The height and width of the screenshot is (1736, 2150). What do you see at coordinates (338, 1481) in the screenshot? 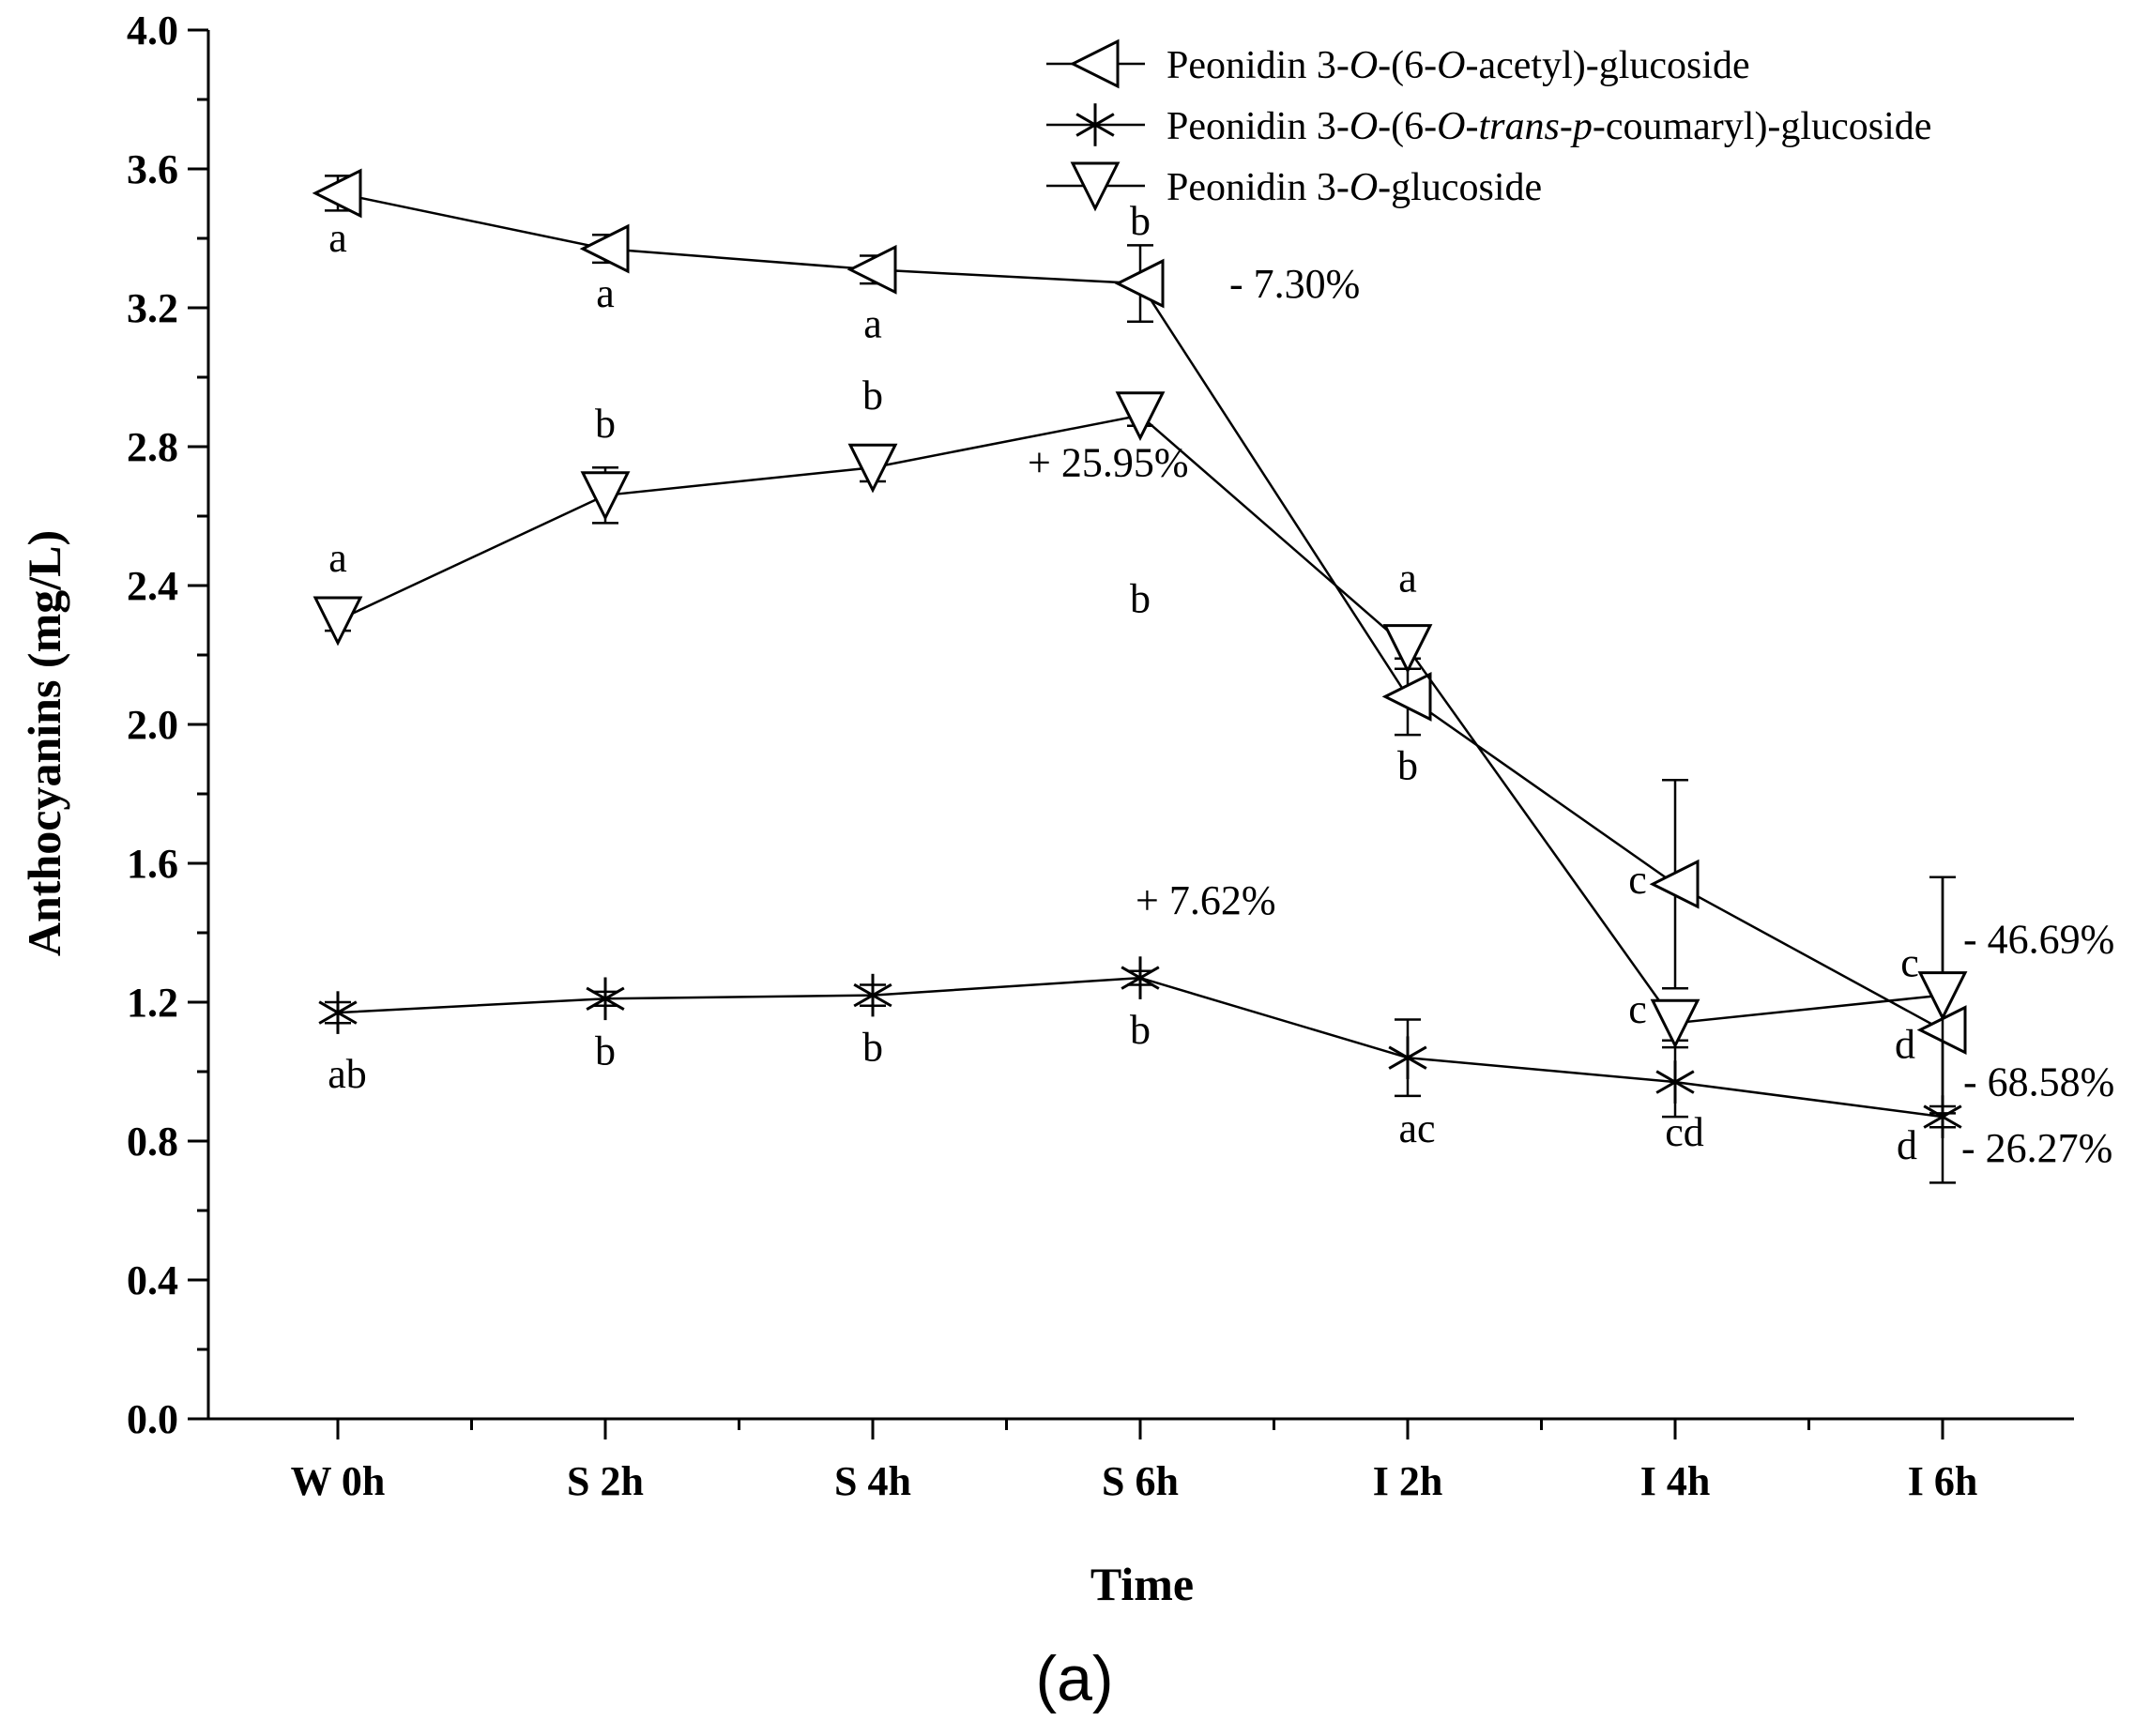
I see `x-tick-label: W 0h` at bounding box center [338, 1481].